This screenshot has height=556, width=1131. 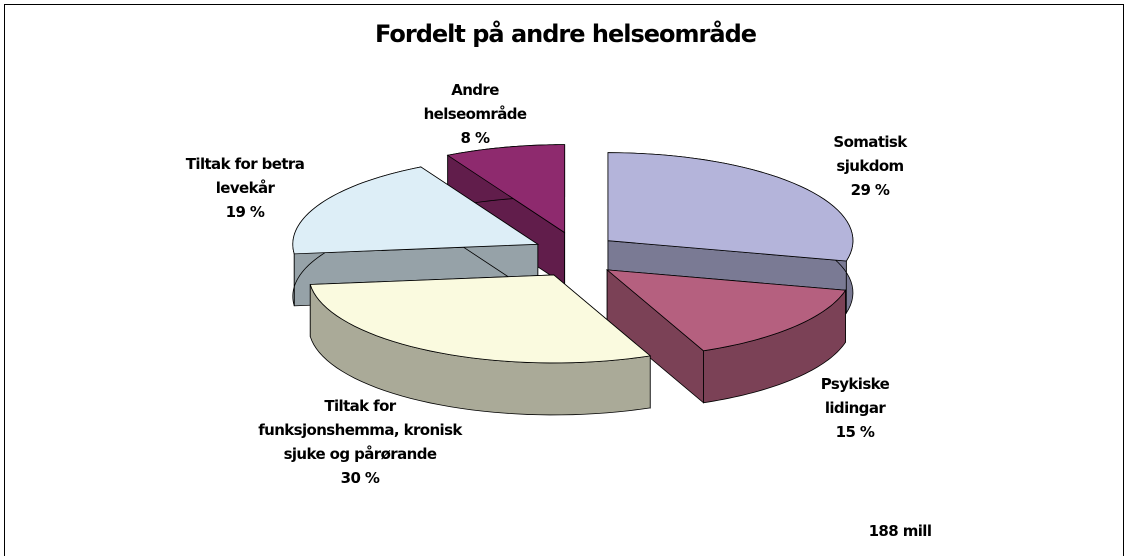 What do you see at coordinates (870, 154) in the screenshot?
I see `slice-label: Somatisk sjukdom` at bounding box center [870, 154].